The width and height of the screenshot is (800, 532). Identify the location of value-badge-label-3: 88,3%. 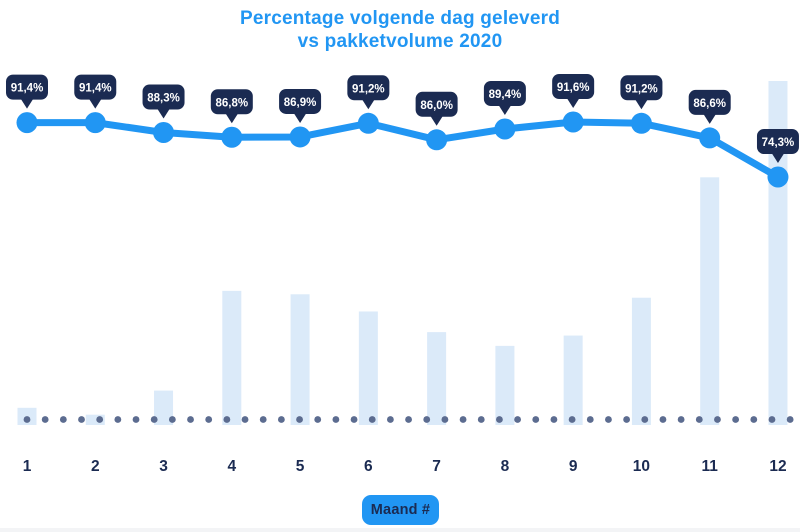
(163, 98).